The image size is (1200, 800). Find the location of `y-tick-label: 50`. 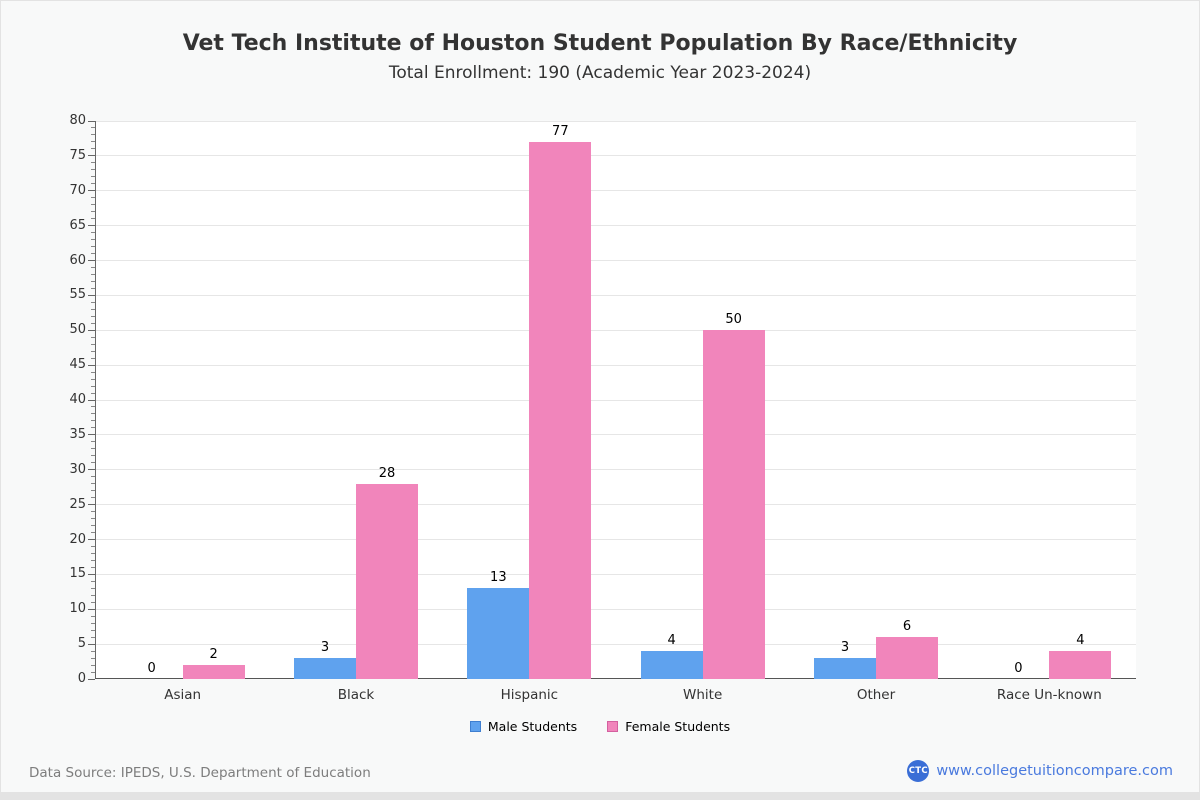

y-tick-label: 50 is located at coordinates (77, 330).